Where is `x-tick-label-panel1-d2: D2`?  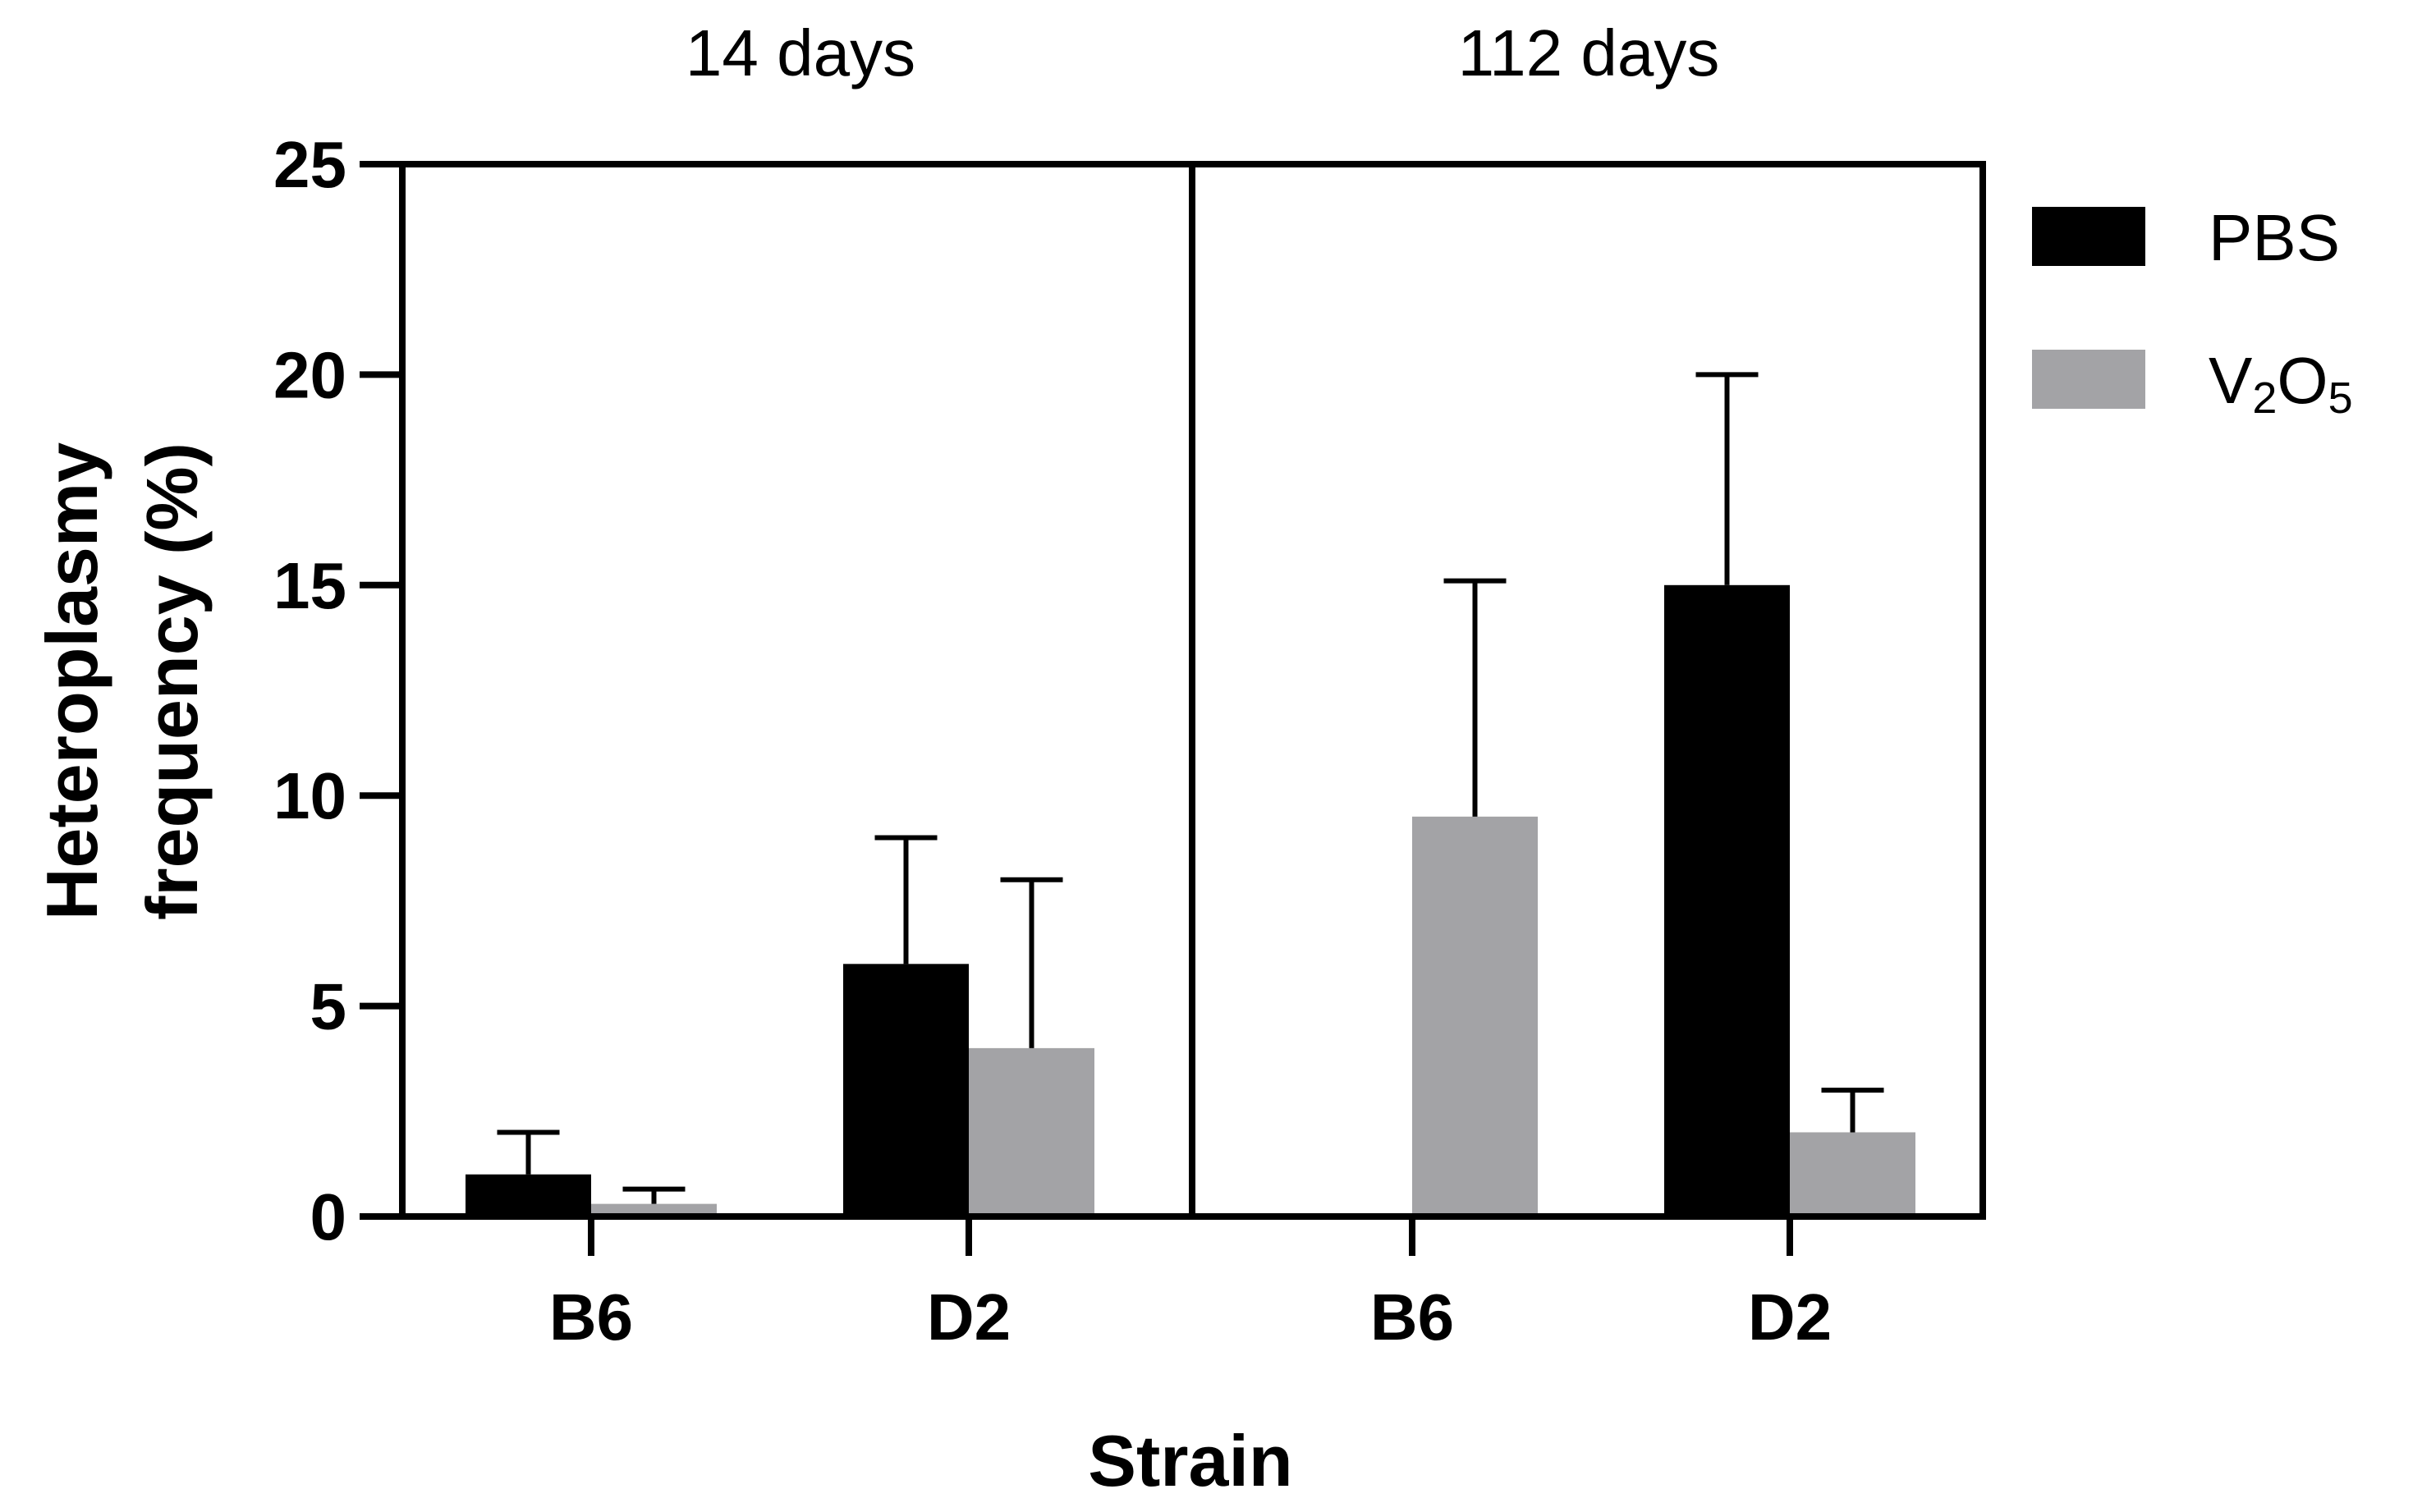
x-tick-label-panel1-d2: D2 is located at coordinates (969, 1317).